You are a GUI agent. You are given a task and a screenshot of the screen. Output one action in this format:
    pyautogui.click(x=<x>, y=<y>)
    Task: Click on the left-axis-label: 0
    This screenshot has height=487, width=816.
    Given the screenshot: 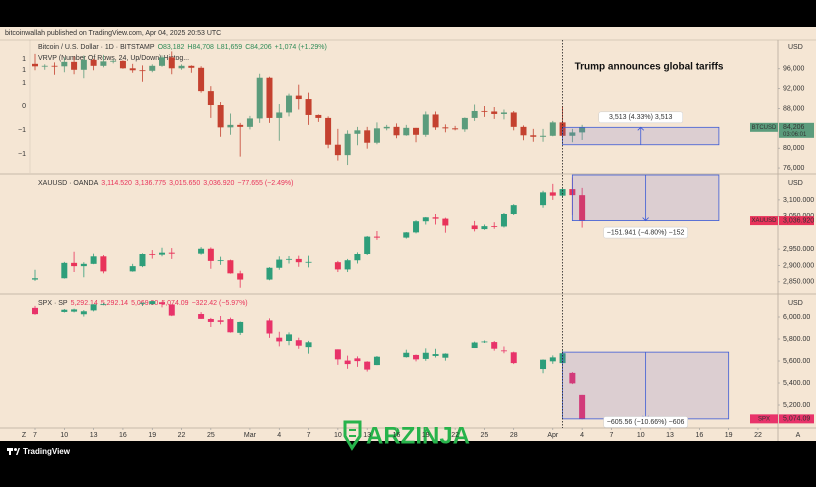 What is the action you would take?
    pyautogui.click(x=24, y=106)
    